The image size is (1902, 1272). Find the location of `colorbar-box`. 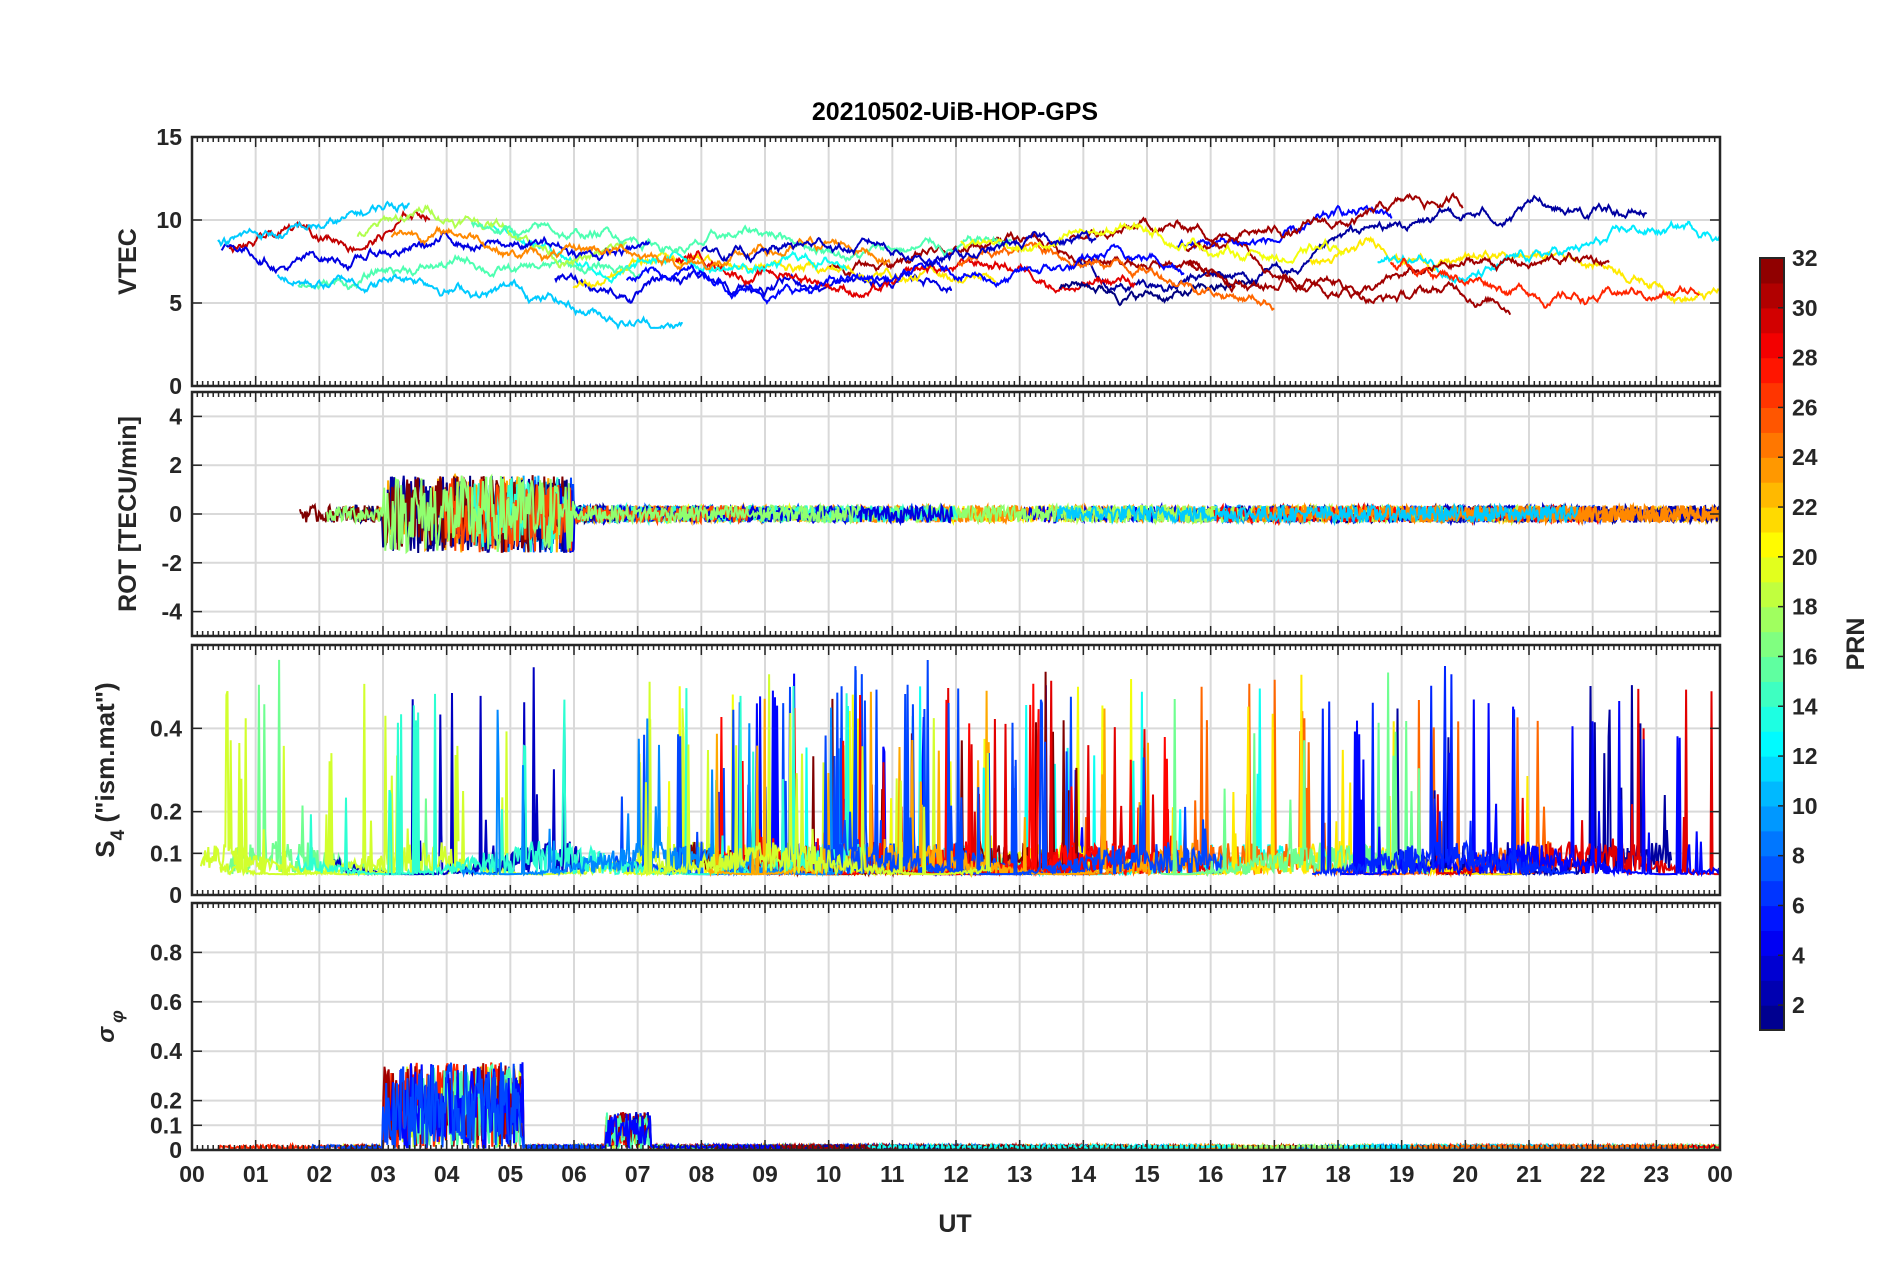

colorbar-box is located at coordinates (1772, 644).